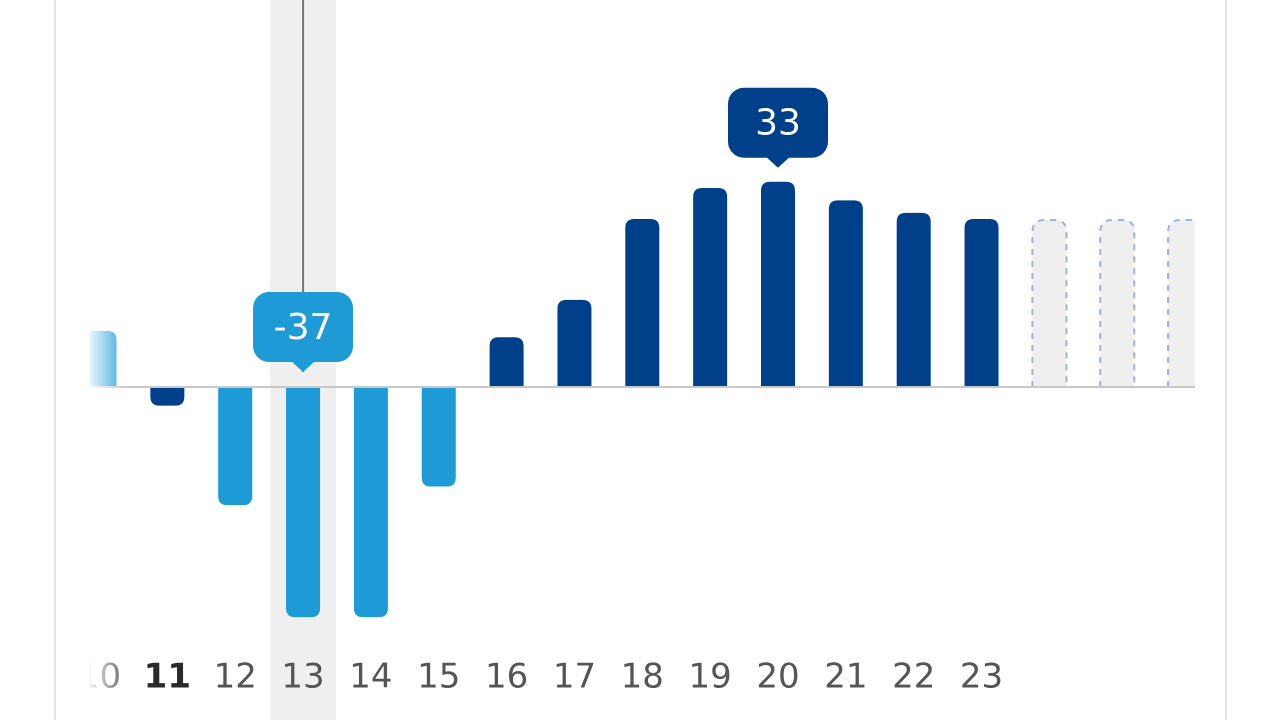 The width and height of the screenshot is (1280, 720). I want to click on x-tick-label: 17, so click(574, 677).